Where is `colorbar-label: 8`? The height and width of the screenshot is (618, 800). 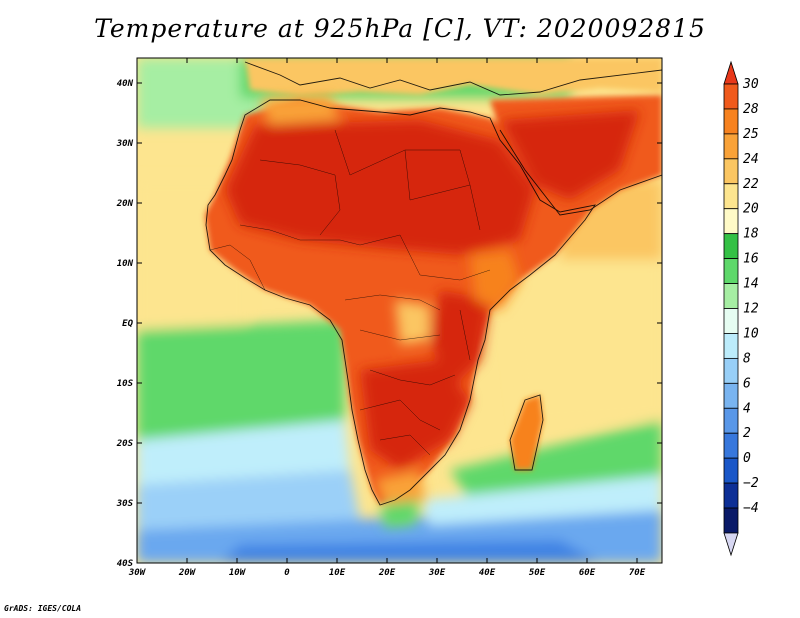 colorbar-label: 8 is located at coordinates (747, 358).